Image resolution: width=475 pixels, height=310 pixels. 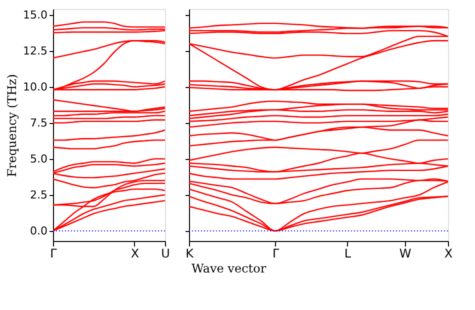 I want to click on x-tick-label: L, so click(x=348, y=253).